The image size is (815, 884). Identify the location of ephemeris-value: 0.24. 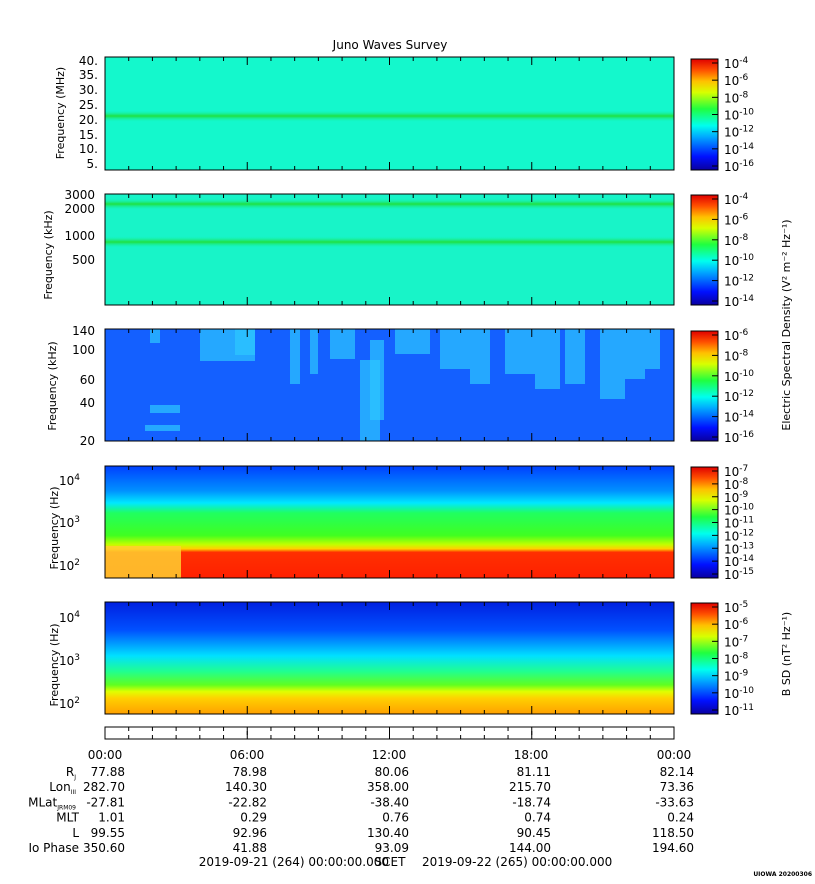
(680, 818).